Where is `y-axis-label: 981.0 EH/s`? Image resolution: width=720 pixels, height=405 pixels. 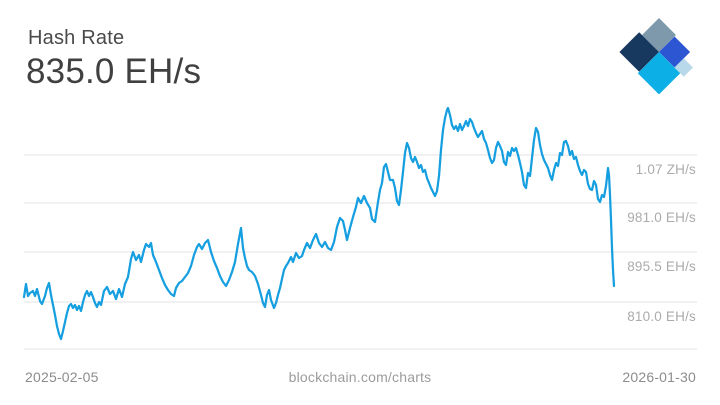
y-axis-label: 981.0 EH/s is located at coordinates (661, 217).